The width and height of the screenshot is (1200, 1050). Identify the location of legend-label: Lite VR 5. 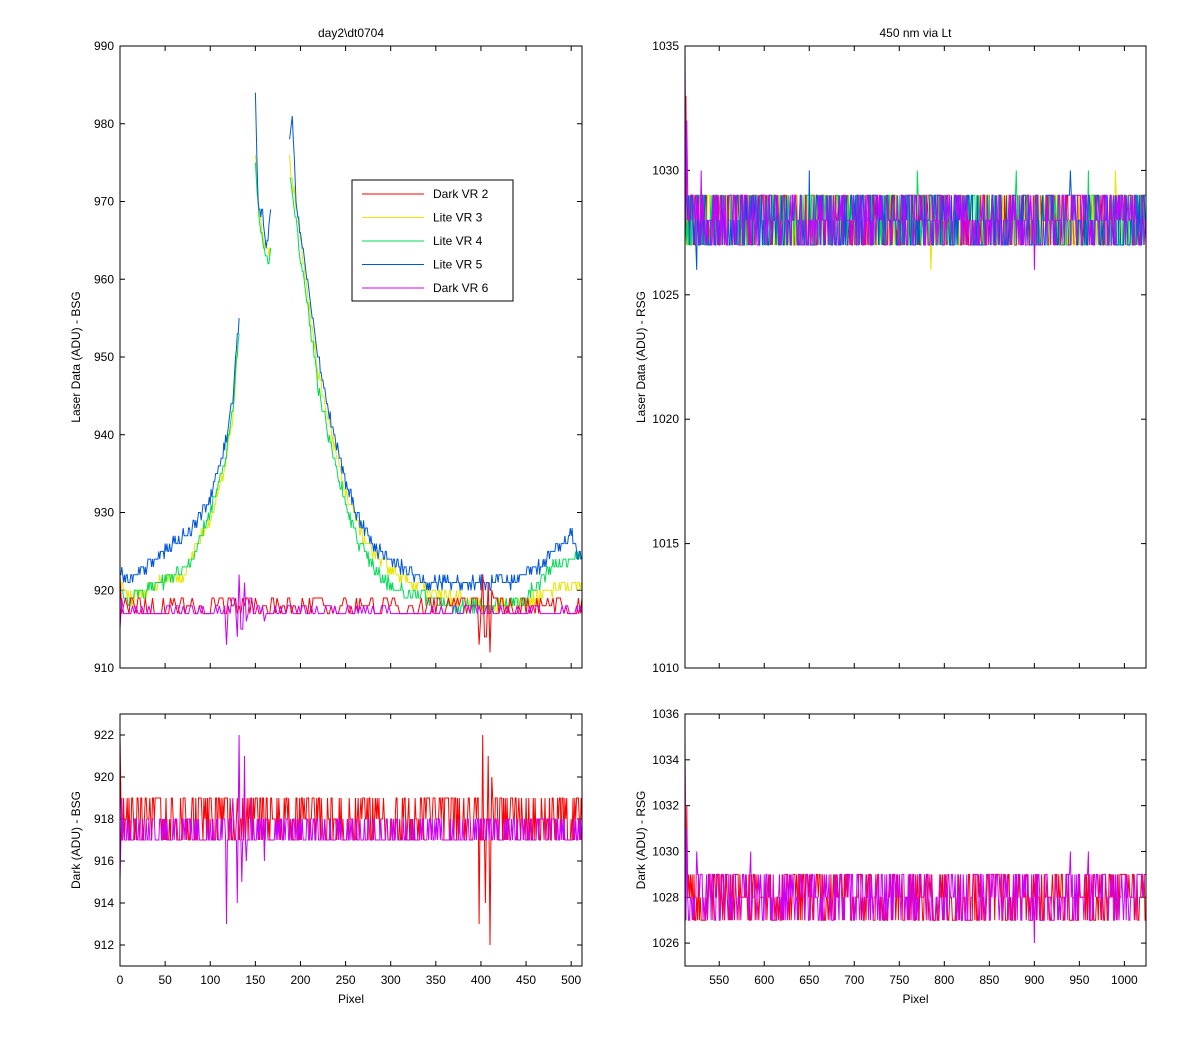
(458, 265).